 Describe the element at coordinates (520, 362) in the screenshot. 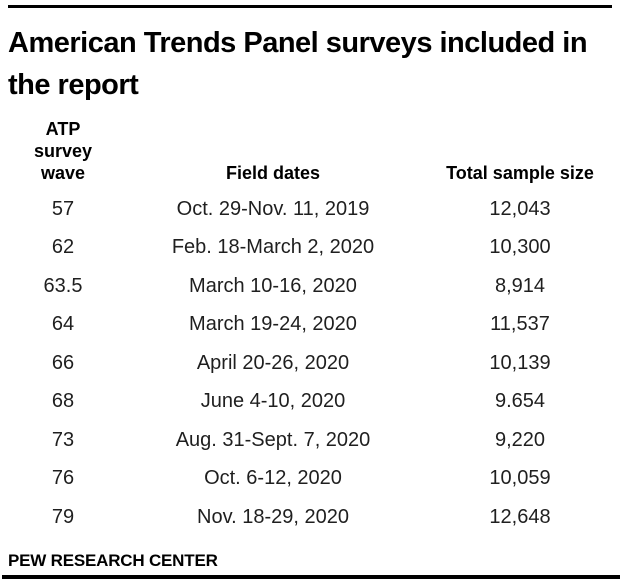

I see `size-cell: 10,139` at that location.